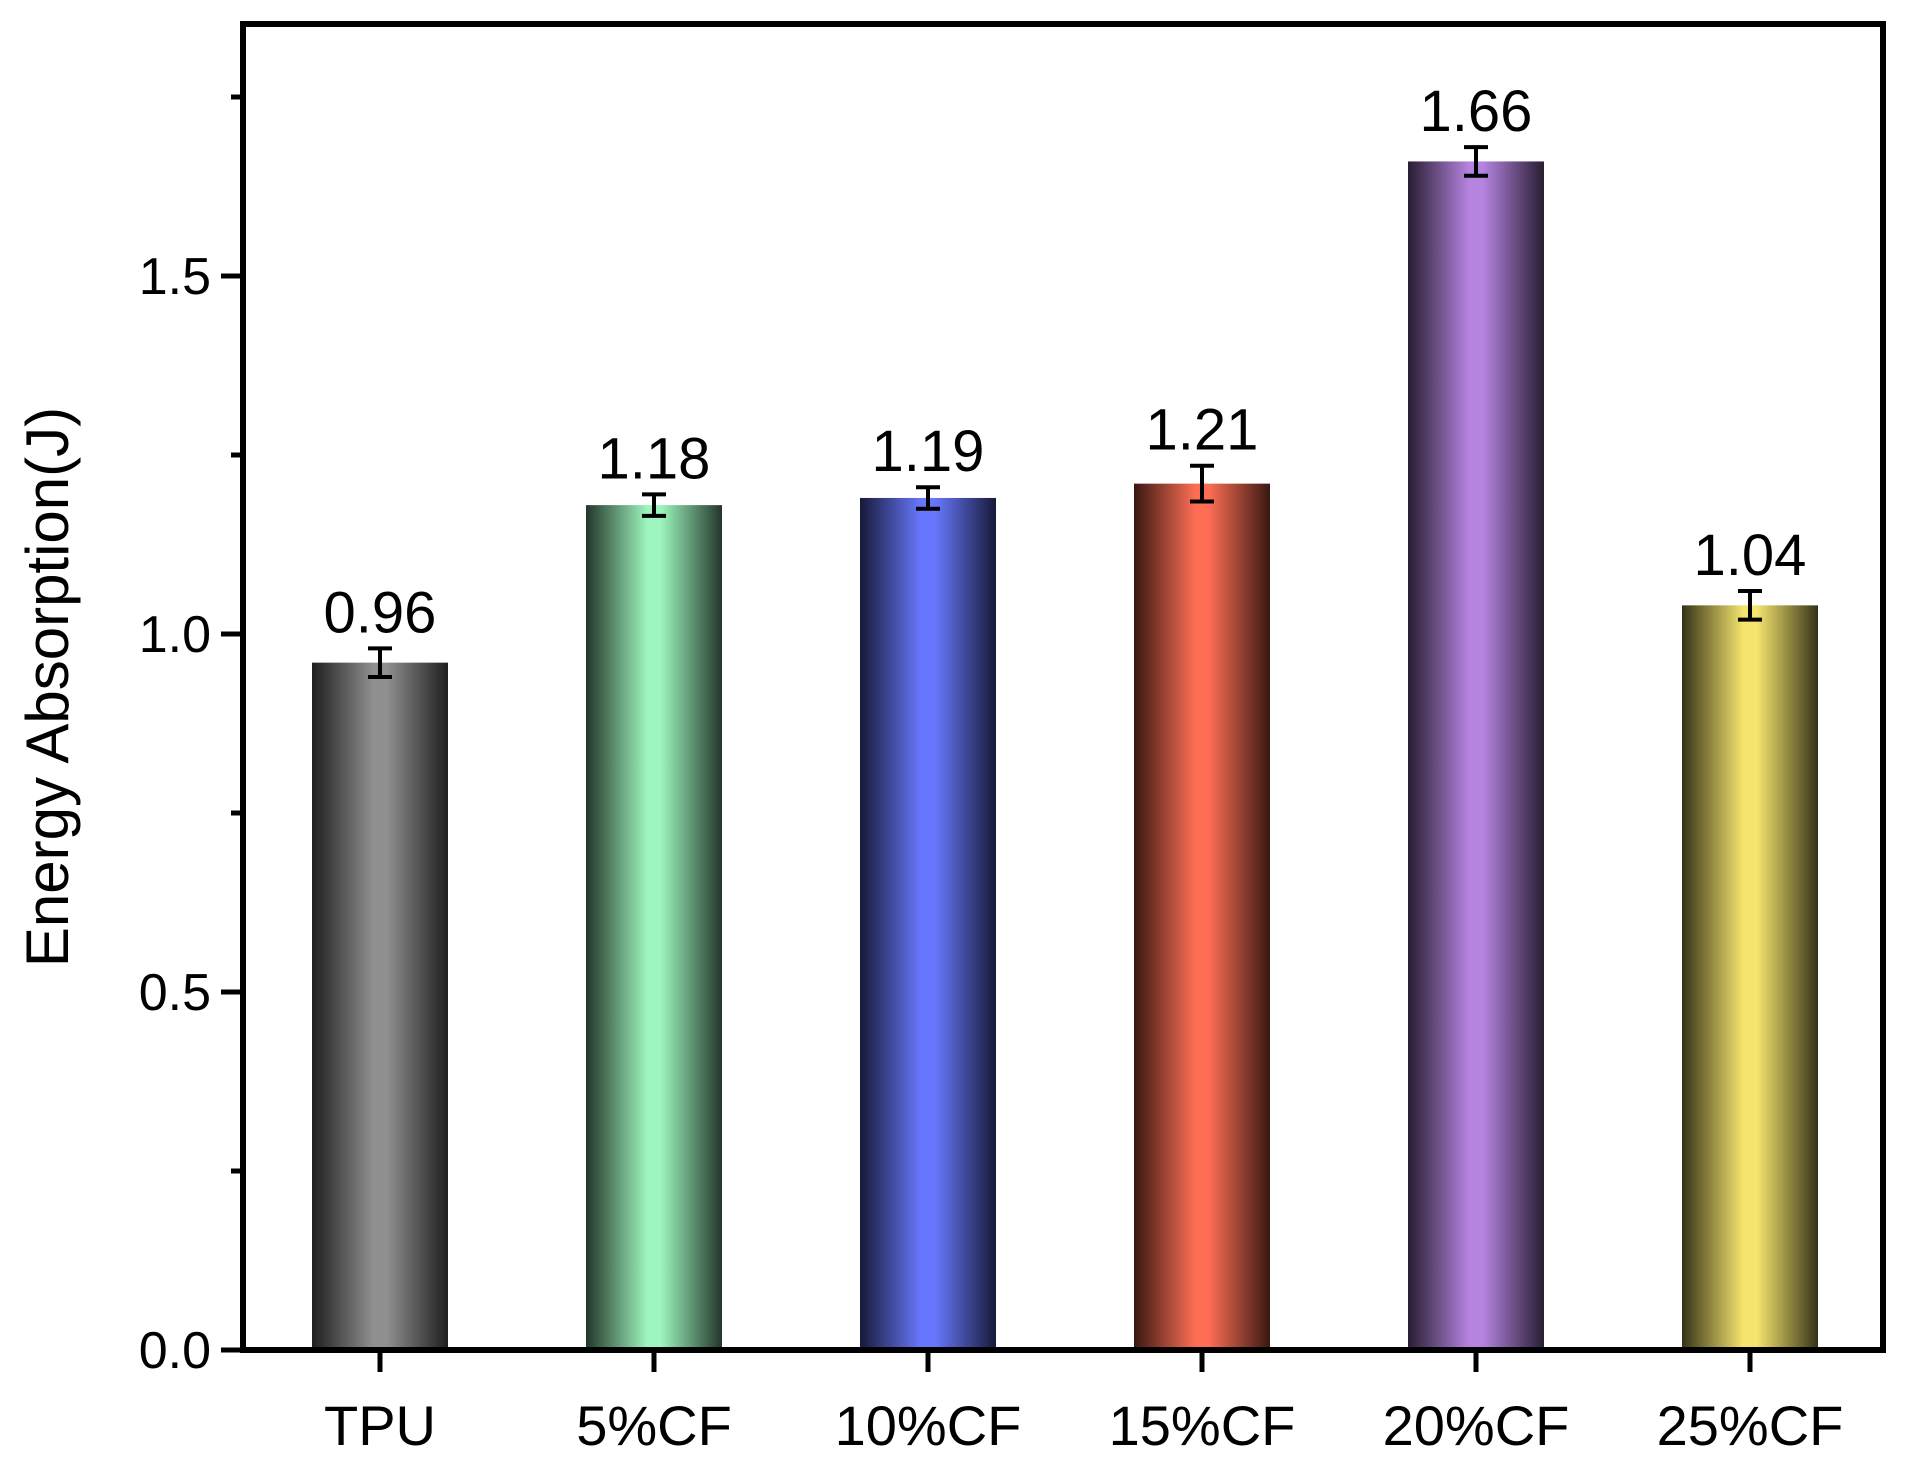 This screenshot has width=1908, height=1464. I want to click on bar-25%CF, so click(1750, 977).